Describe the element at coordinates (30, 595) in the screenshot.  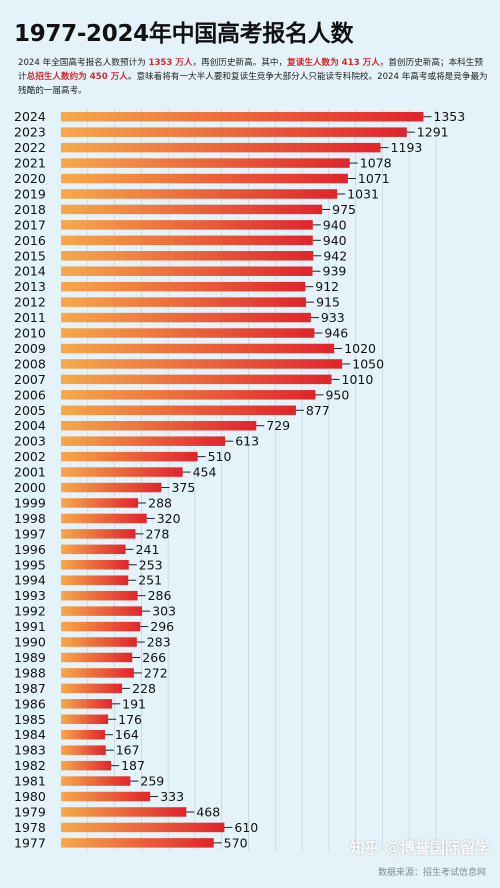
I see `y-tick-label: 1993` at that location.